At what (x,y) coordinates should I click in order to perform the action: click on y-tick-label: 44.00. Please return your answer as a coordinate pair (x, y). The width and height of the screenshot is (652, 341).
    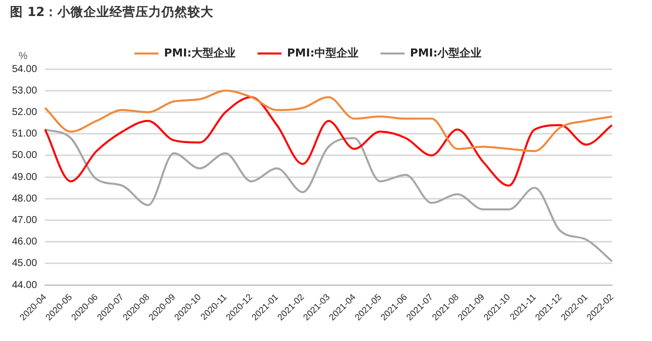
    Looking at the image, I should click on (25, 285).